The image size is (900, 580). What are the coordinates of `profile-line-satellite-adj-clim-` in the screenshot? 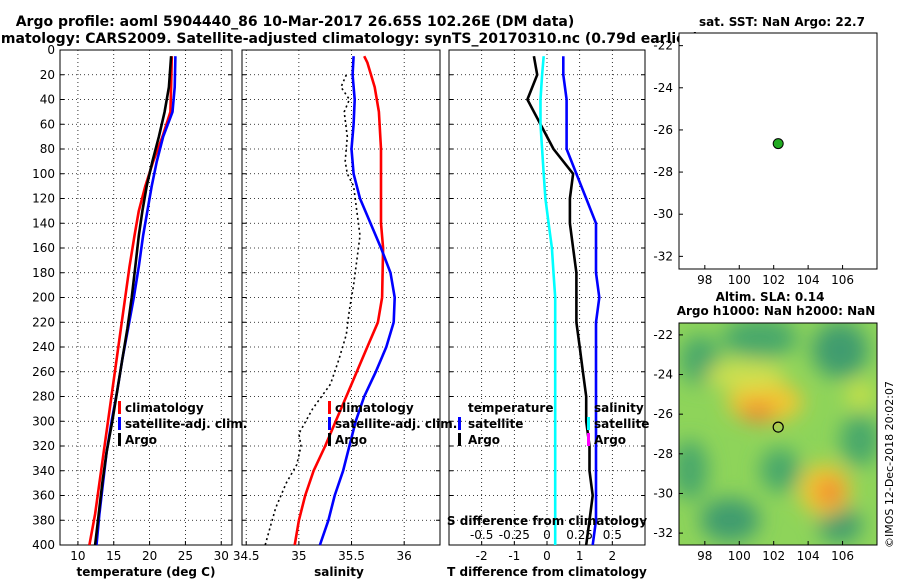 It's located at (357, 301).